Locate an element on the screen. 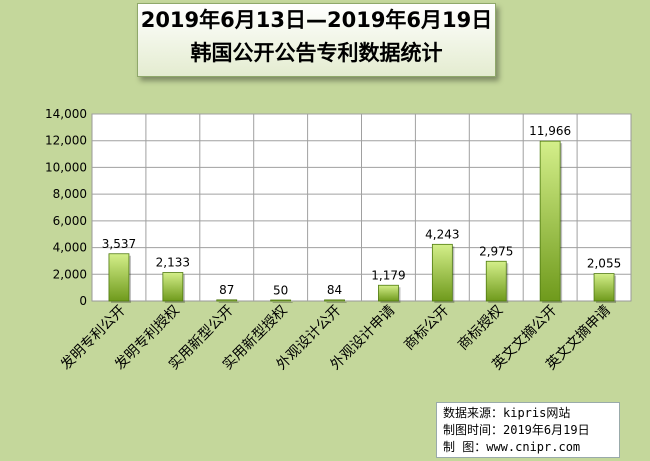 This screenshot has height=461, width=650. y-tick-label: 6,000 is located at coordinates (70, 221).